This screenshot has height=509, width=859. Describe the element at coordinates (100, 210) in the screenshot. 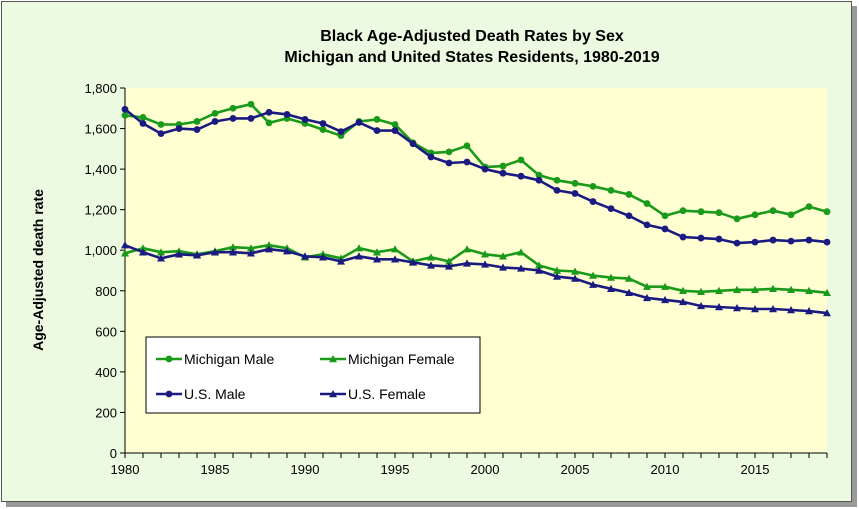

I see `y-tick-label: 1,200` at that location.